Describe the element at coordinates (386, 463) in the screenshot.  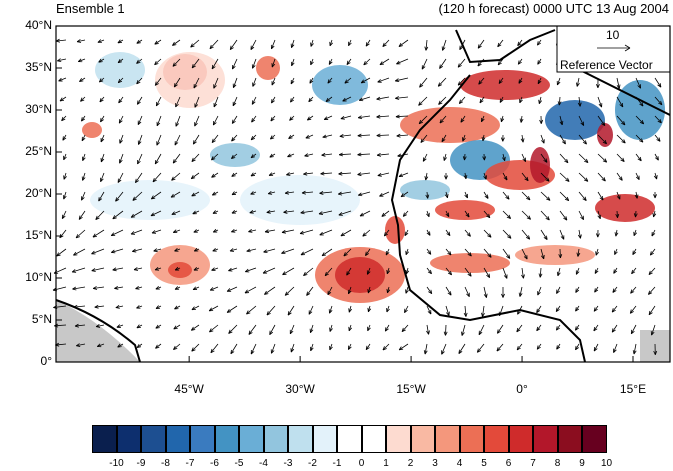
I see `colorbar-label: 1` at that location.